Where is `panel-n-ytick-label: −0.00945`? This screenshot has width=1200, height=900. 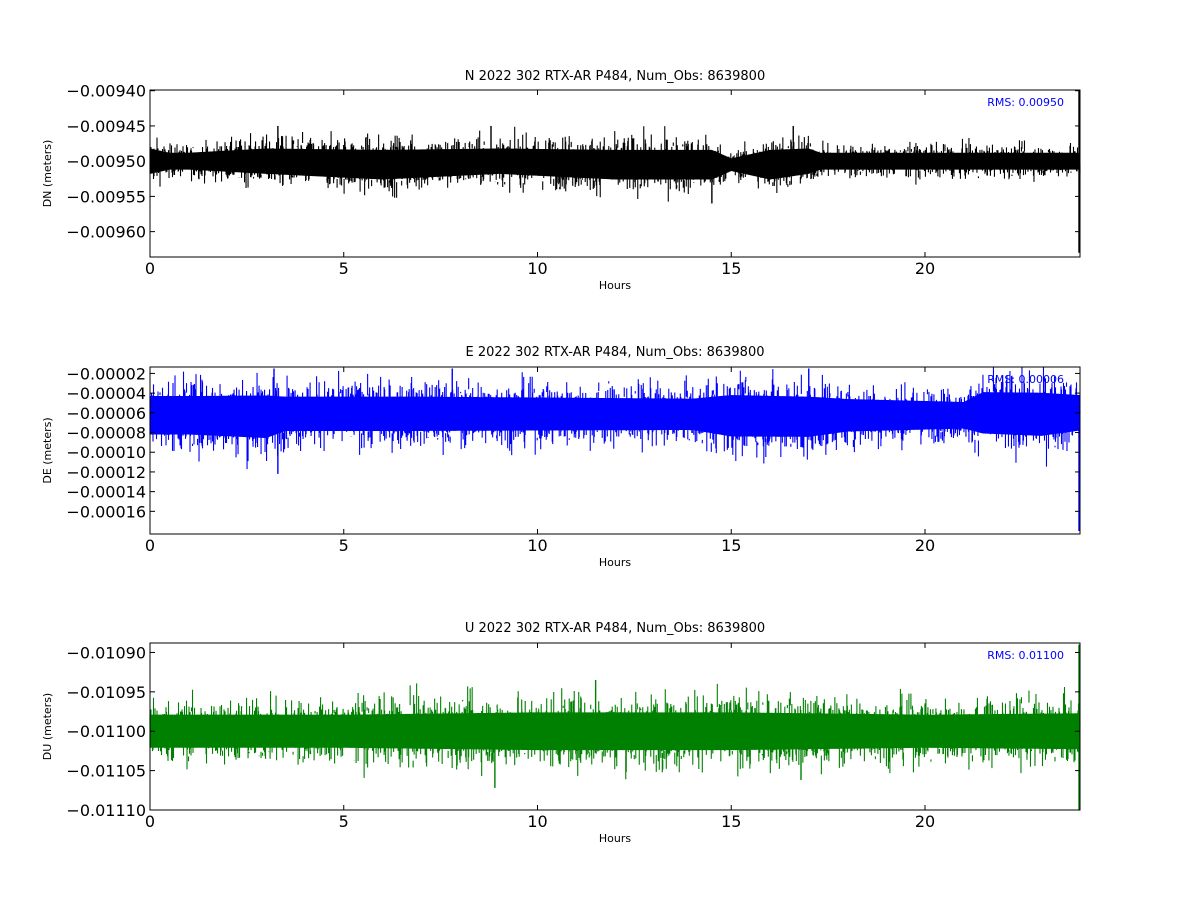
panel-n-ytick-label: −0.00945 is located at coordinates (106, 126).